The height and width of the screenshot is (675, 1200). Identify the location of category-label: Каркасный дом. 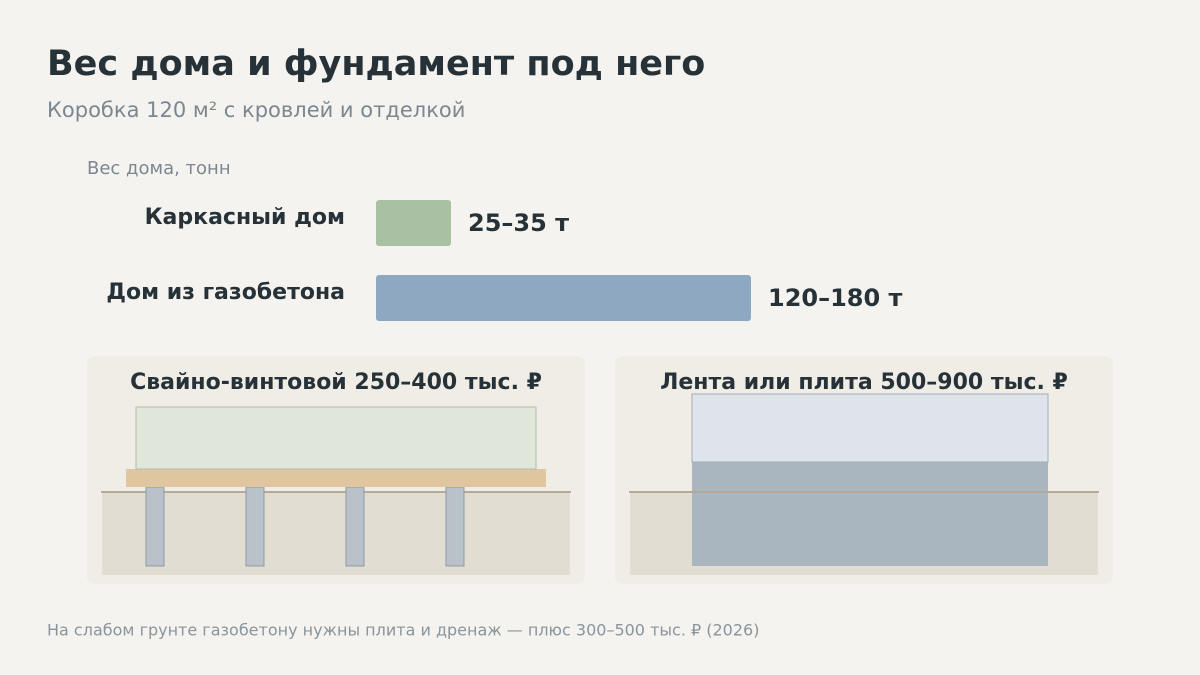
(245, 217).